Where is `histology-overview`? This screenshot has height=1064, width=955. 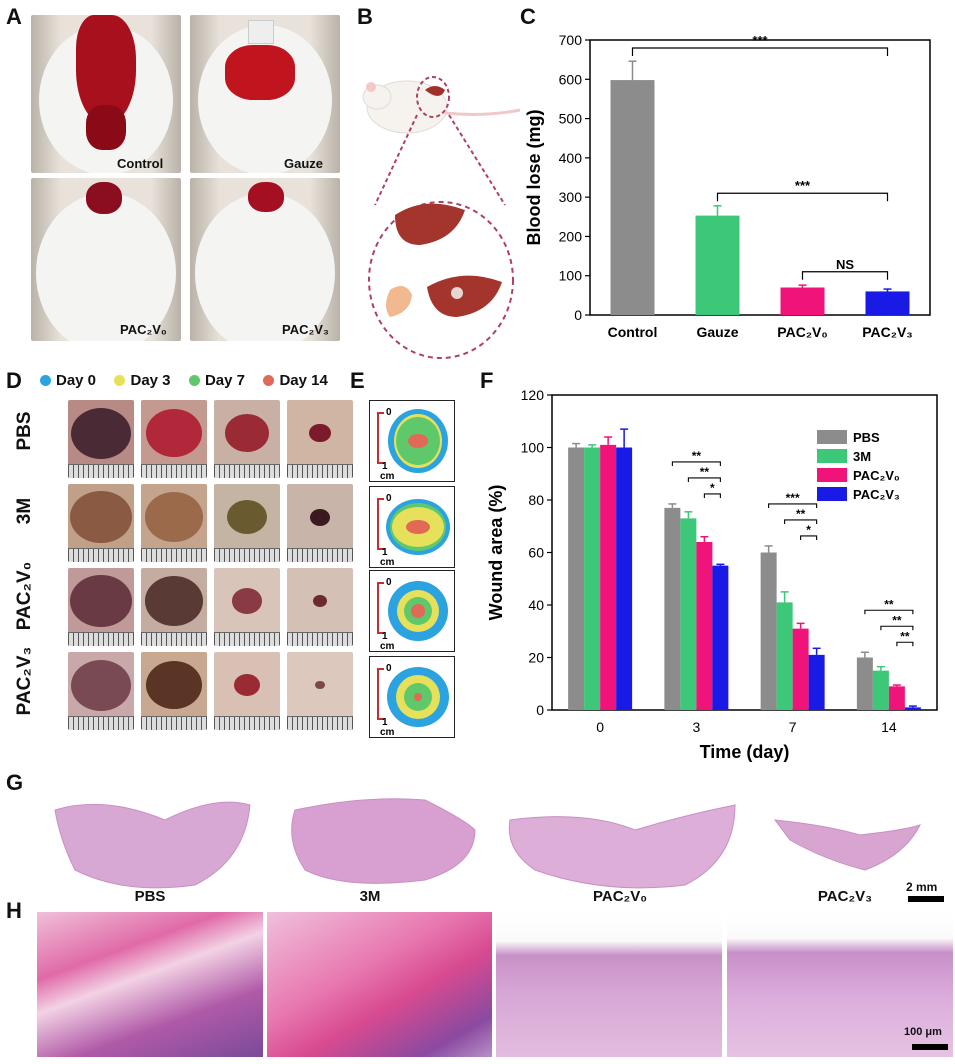
histology-overview is located at coordinates (487, 843).